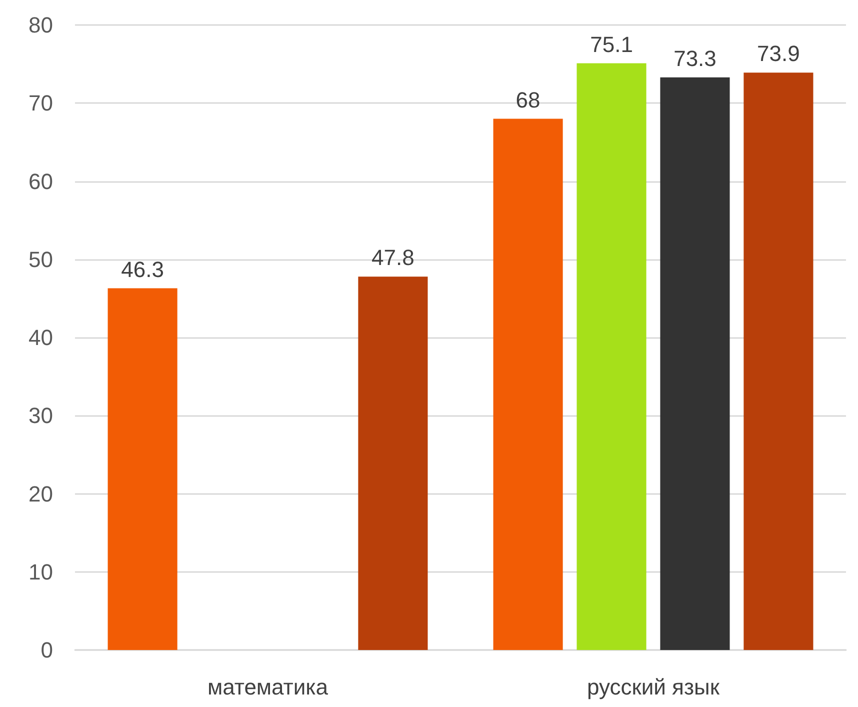 The width and height of the screenshot is (858, 707). Describe the element at coordinates (695, 58) in the screenshot. I see `data-label: 73.3` at that location.